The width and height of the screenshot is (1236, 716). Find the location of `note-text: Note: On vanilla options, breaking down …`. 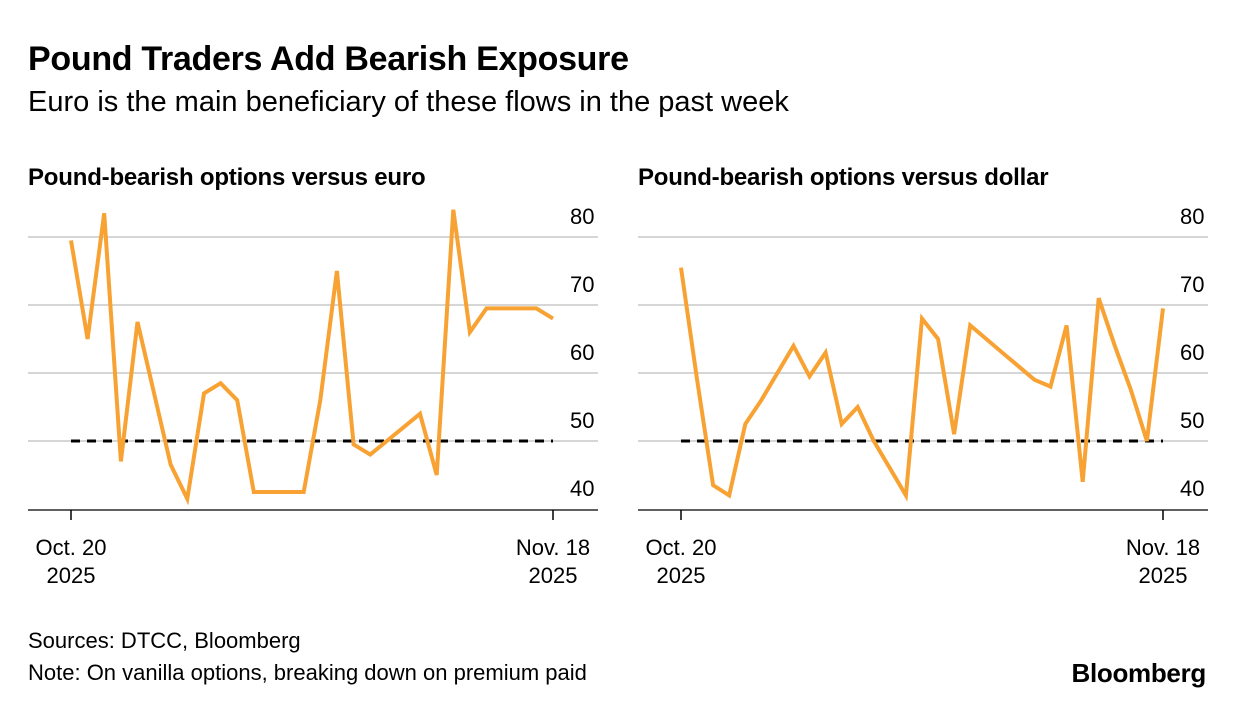

note-text: Note: On vanilla options, breaking down … is located at coordinates (307, 672).